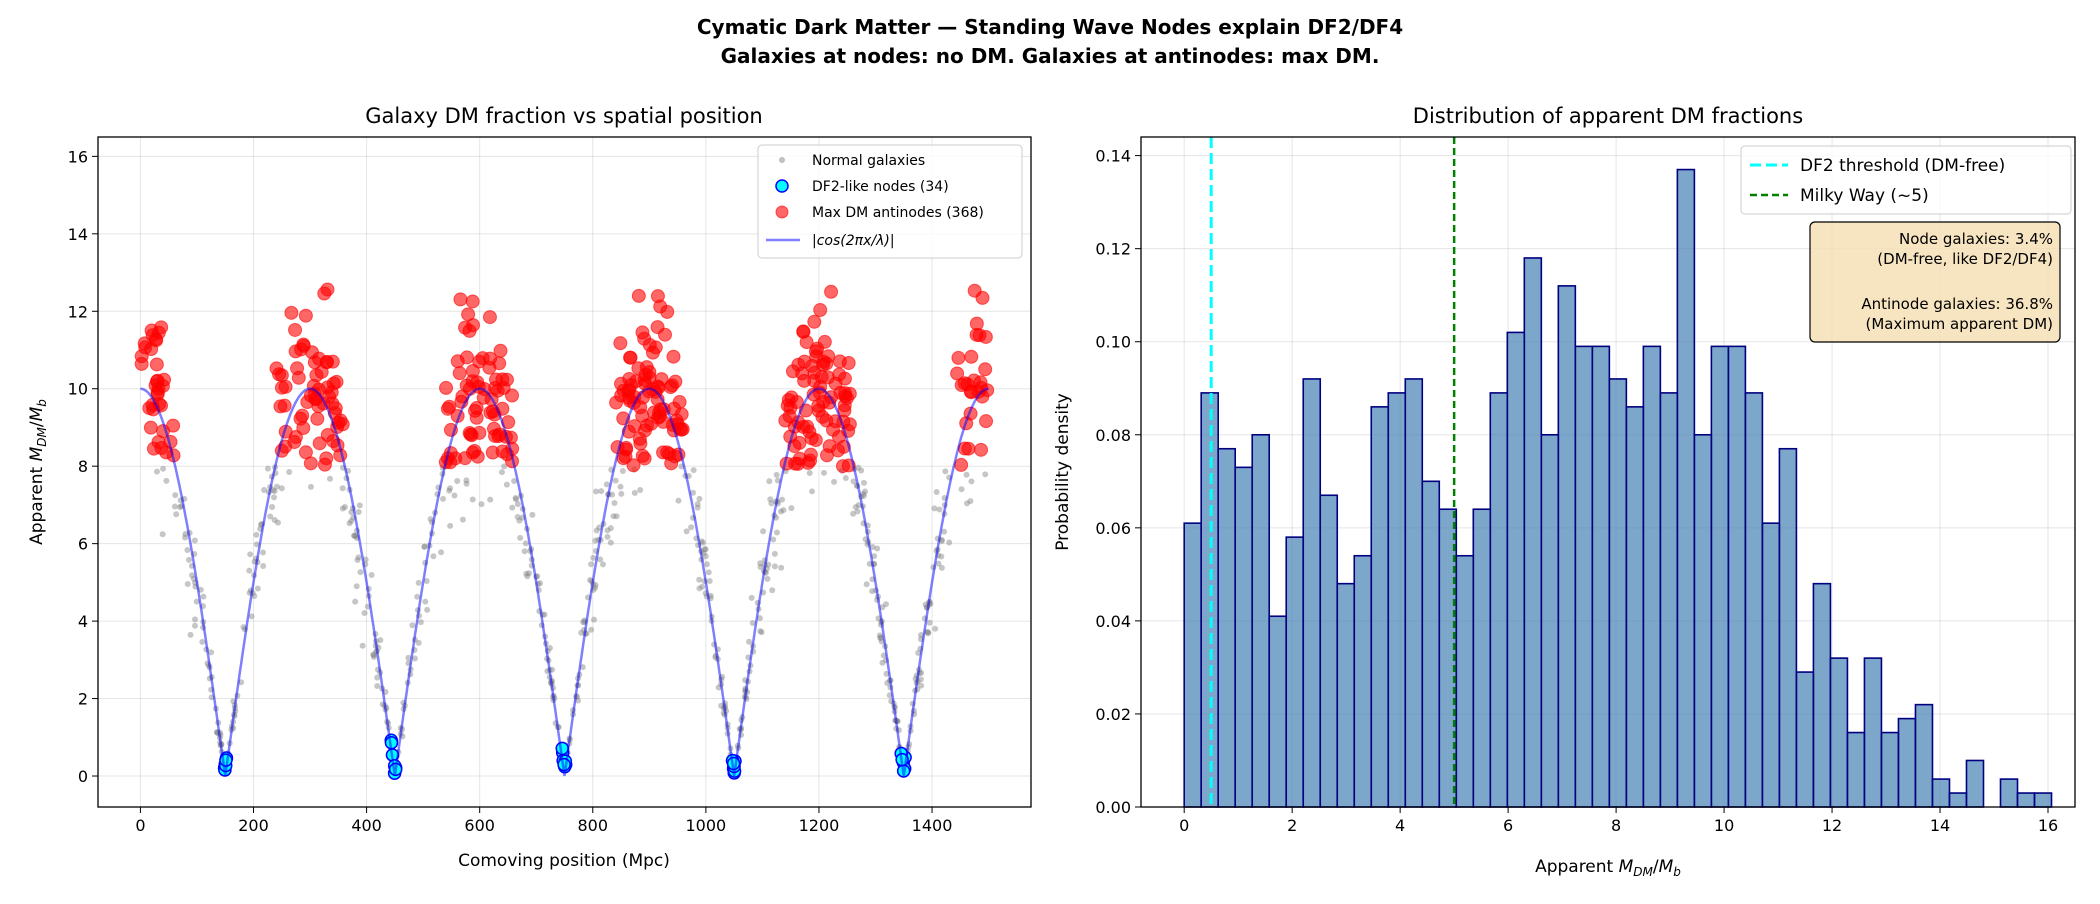 Image resolution: width=2100 pixels, height=904 pixels. I want to click on right-legend: DF2 threshold (DM-free) Milky Way (~5), so click(1906, 180).